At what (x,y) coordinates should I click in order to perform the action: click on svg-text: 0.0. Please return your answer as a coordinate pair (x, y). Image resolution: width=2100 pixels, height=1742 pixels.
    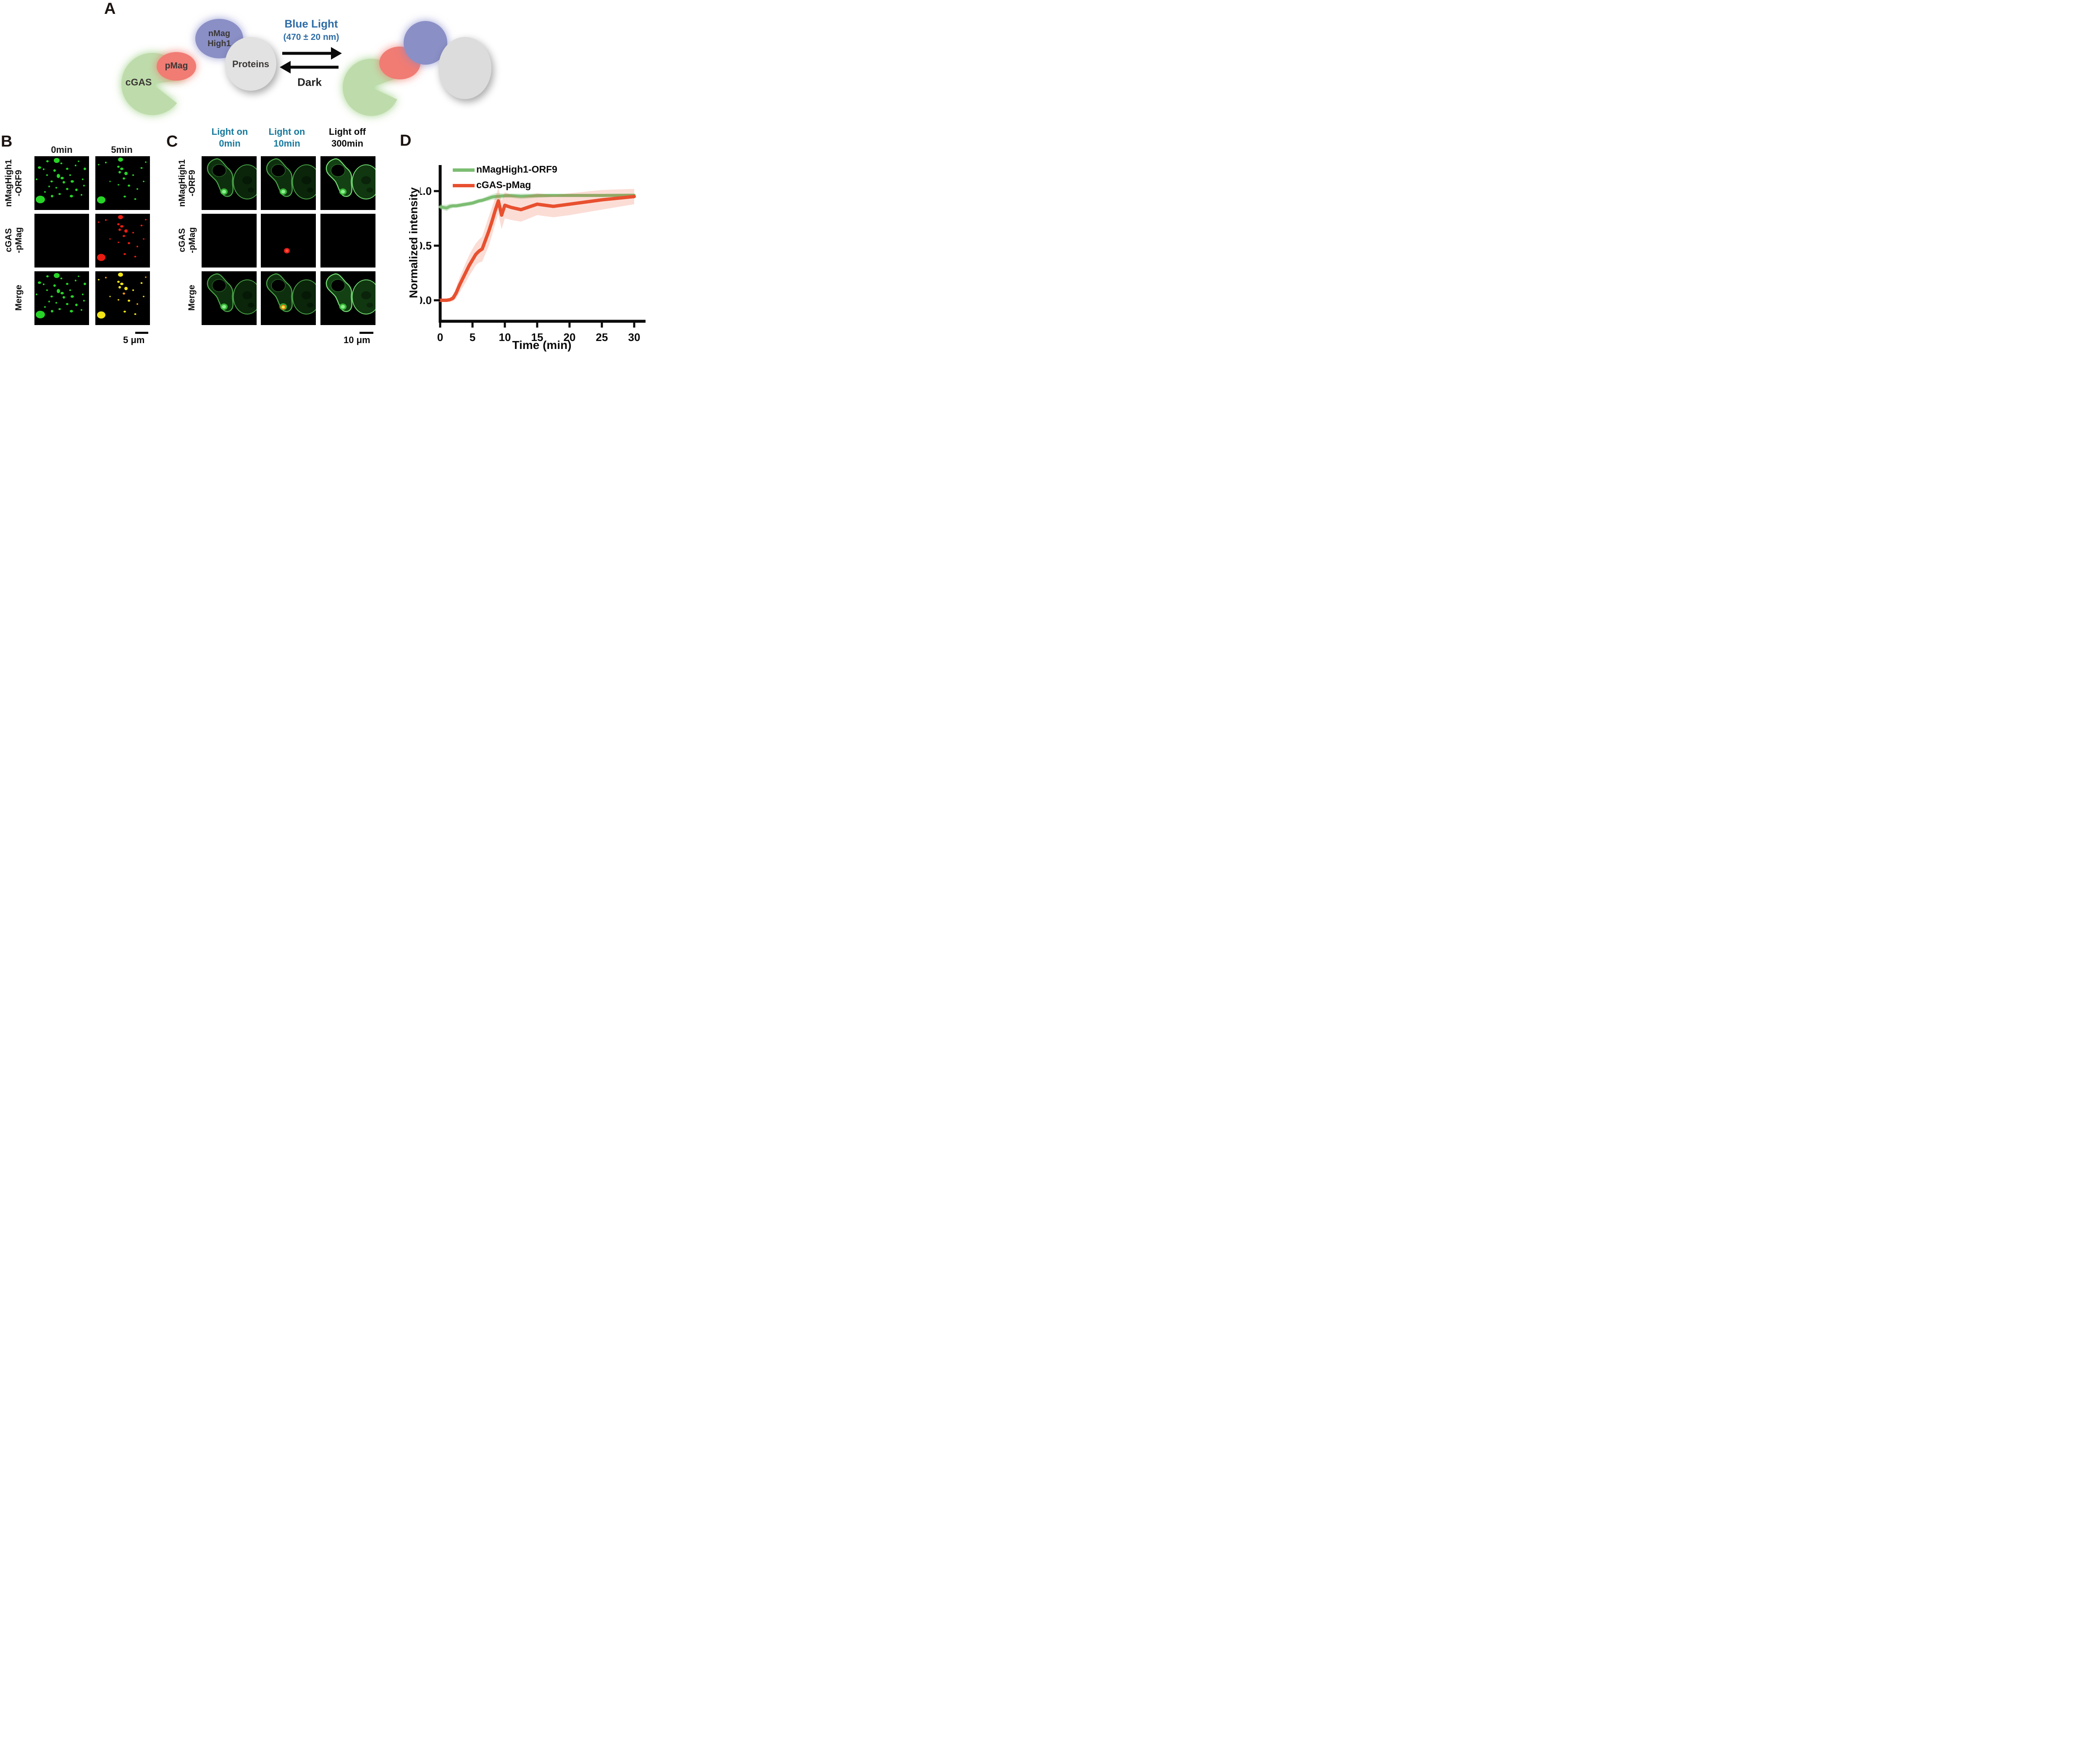
    Looking at the image, I should click on (426, 300).